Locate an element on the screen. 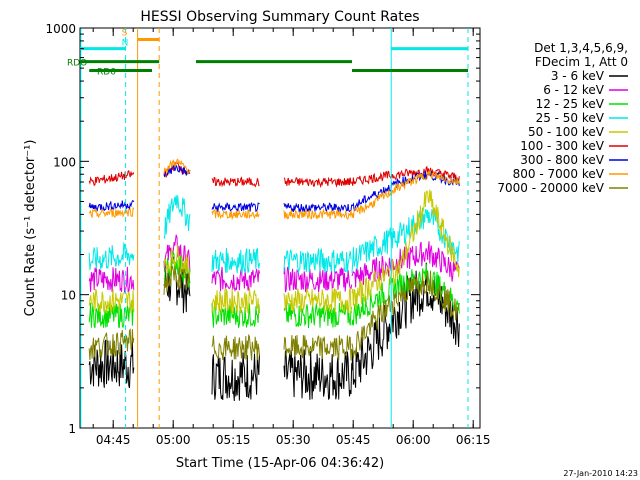 This screenshot has height=480, width=640. legend-label-3: 12 - 25 keV is located at coordinates (570, 104).